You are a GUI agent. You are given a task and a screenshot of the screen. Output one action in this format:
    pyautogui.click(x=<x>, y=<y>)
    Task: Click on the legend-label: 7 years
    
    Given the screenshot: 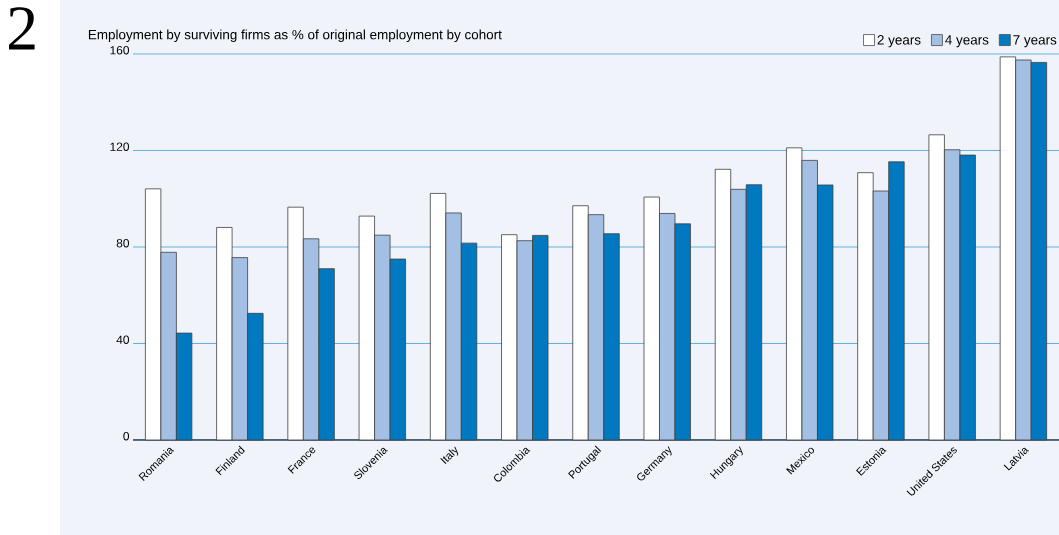 What is the action you would take?
    pyautogui.click(x=1035, y=41)
    